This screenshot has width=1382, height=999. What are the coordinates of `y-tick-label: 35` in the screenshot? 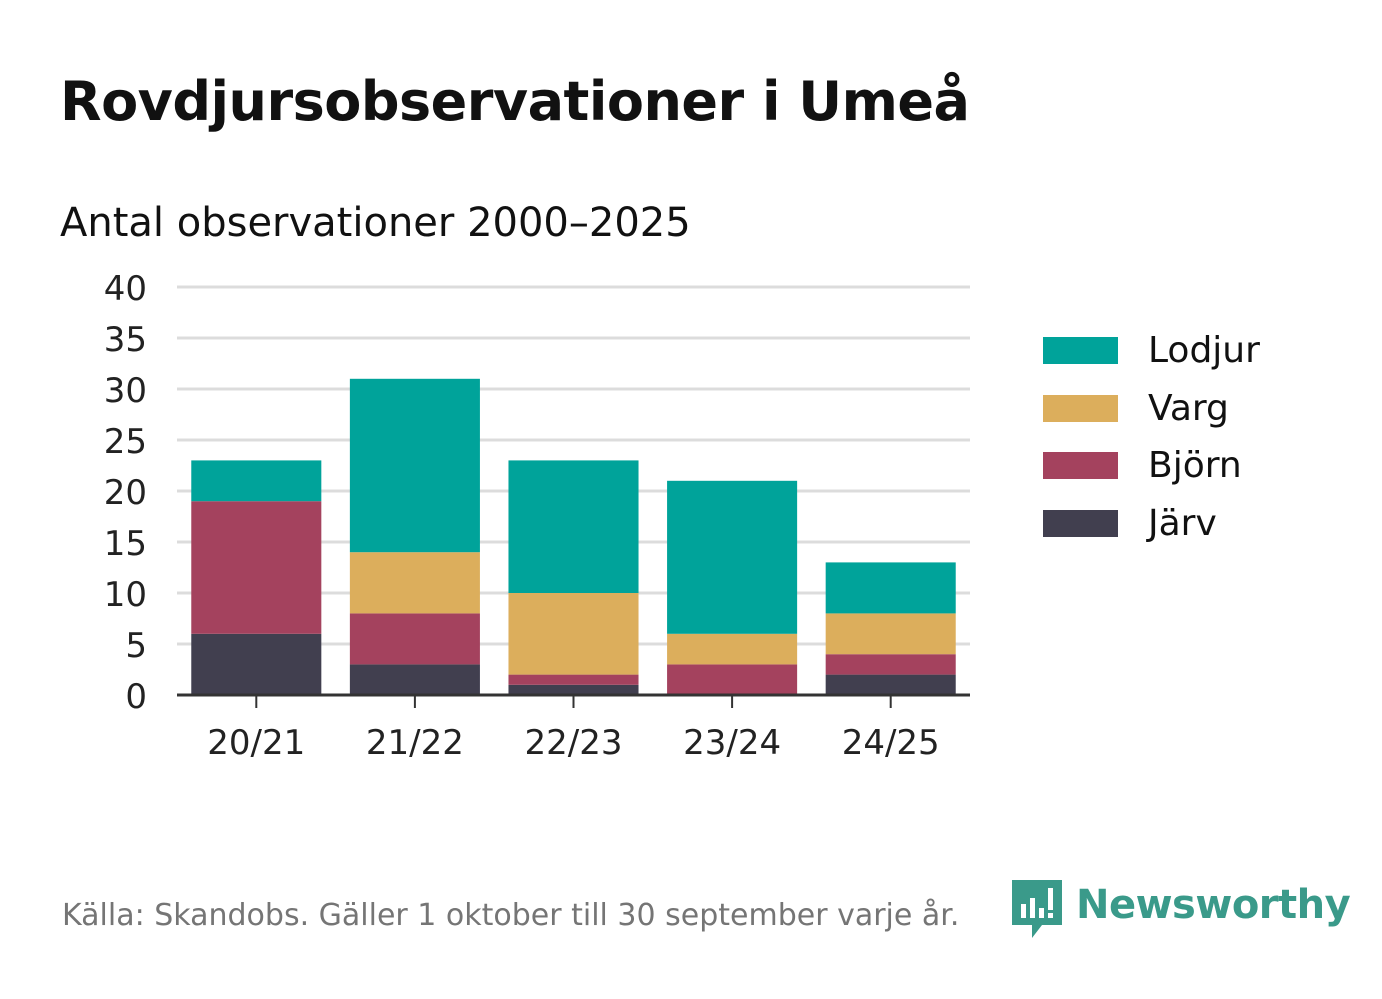 It's located at (125, 340).